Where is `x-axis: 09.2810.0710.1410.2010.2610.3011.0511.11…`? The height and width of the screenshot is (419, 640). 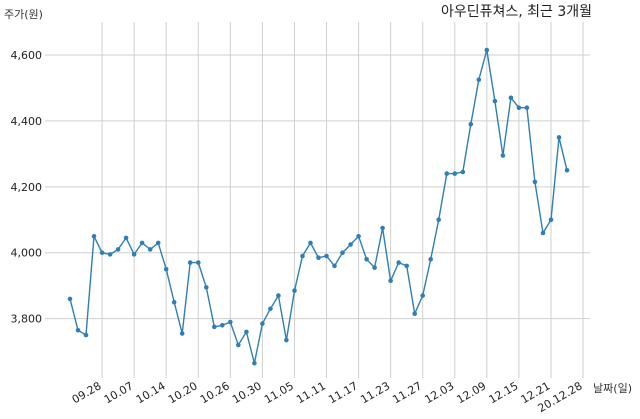
x-axis: 09.2810.0710.1410.2010.2610.3011.0511.11… is located at coordinates (327, 397).